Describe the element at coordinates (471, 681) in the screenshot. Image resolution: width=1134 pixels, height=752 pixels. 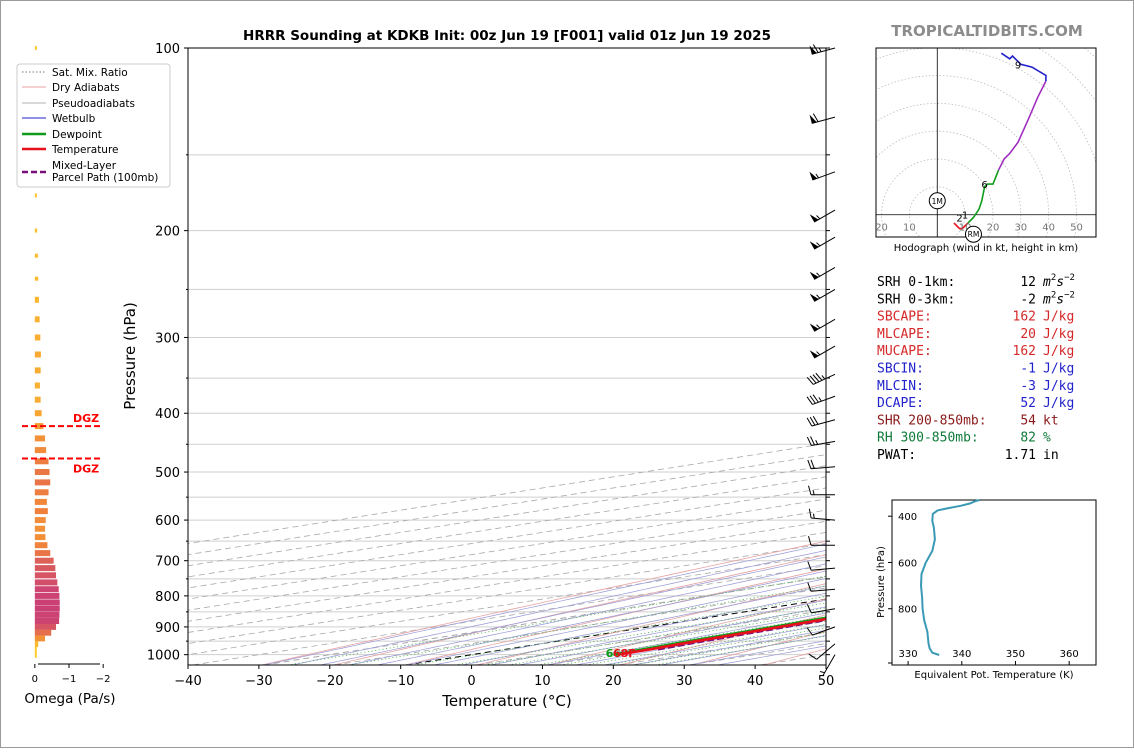
I see `x-tick-label: 0` at that location.